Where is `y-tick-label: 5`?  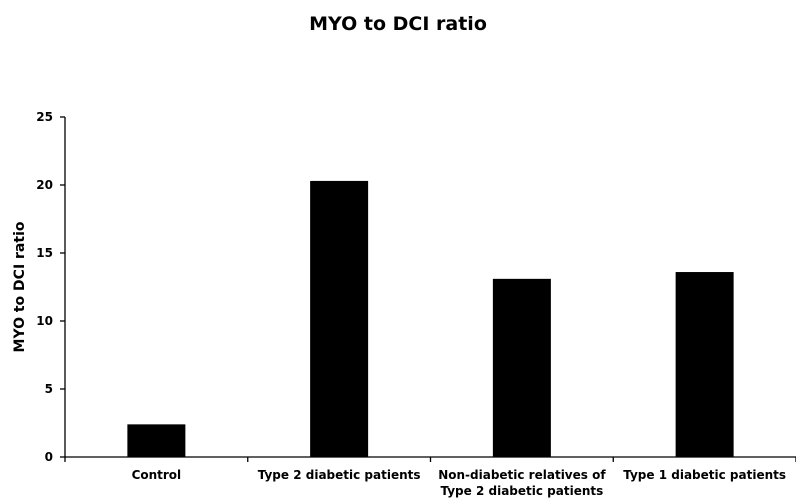 y-tick-label: 5 is located at coordinates (49, 389).